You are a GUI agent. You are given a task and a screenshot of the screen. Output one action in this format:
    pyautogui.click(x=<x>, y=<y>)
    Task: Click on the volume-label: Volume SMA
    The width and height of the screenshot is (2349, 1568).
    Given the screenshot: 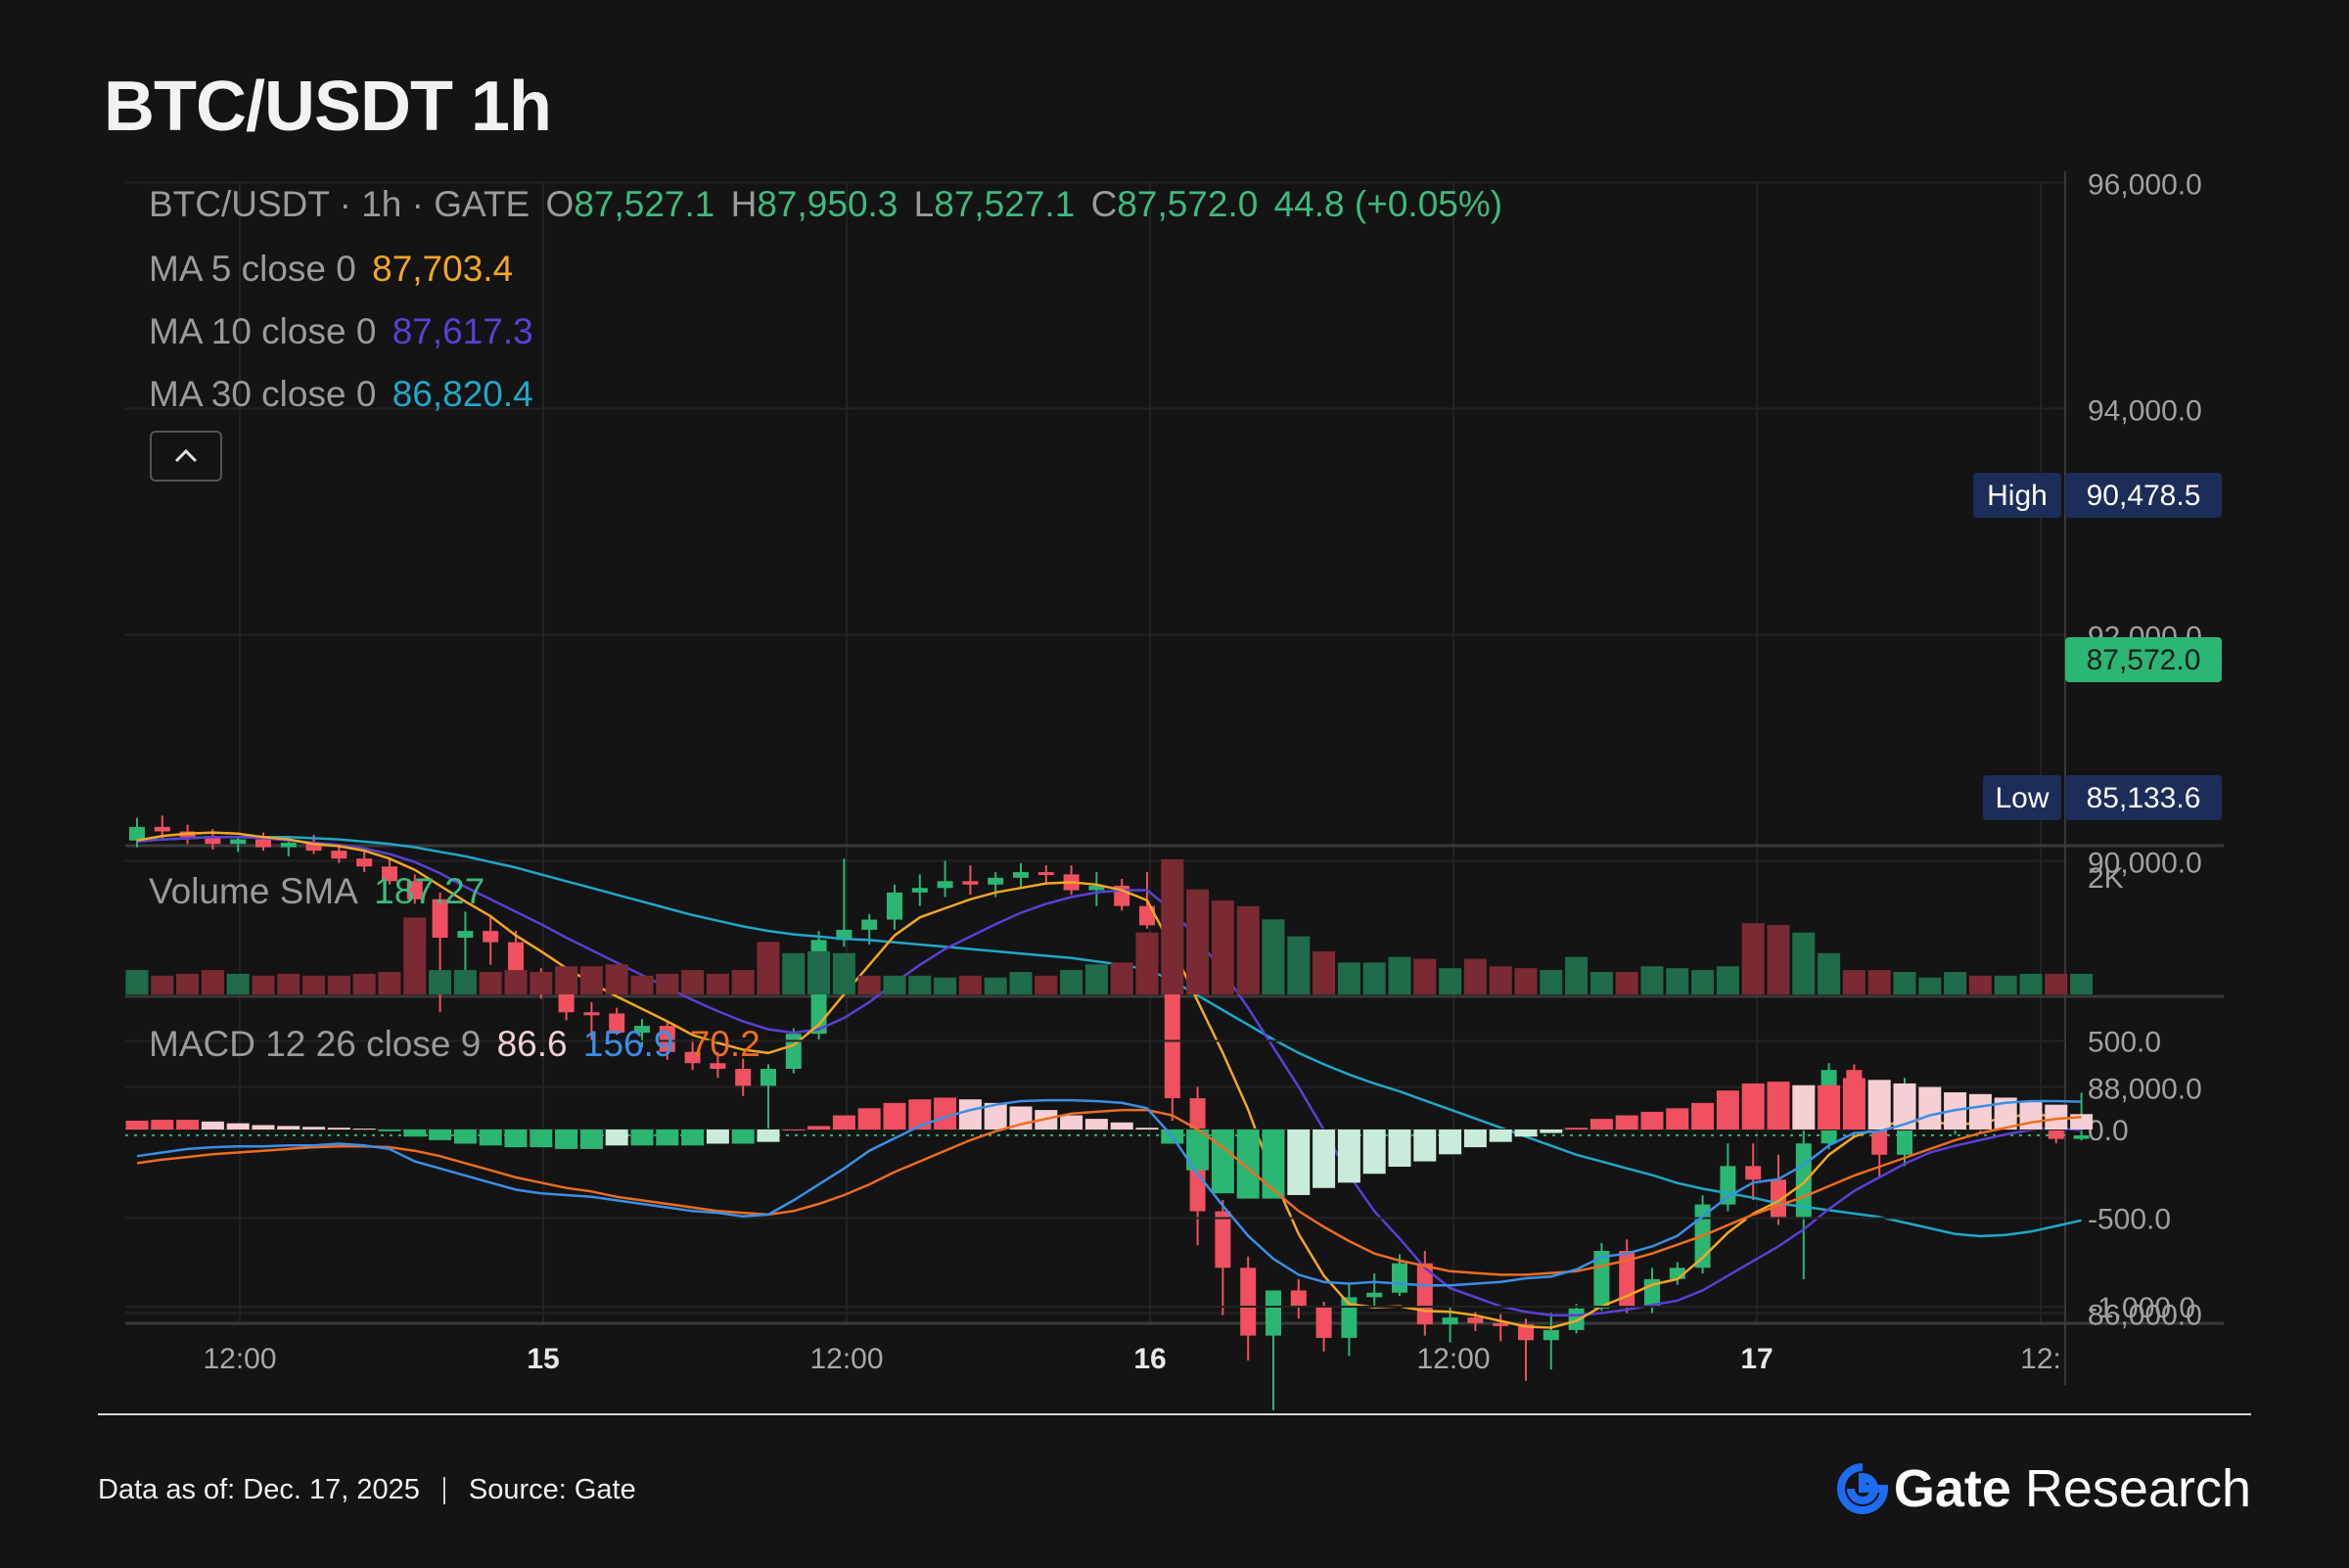 What is the action you would take?
    pyautogui.click(x=254, y=891)
    